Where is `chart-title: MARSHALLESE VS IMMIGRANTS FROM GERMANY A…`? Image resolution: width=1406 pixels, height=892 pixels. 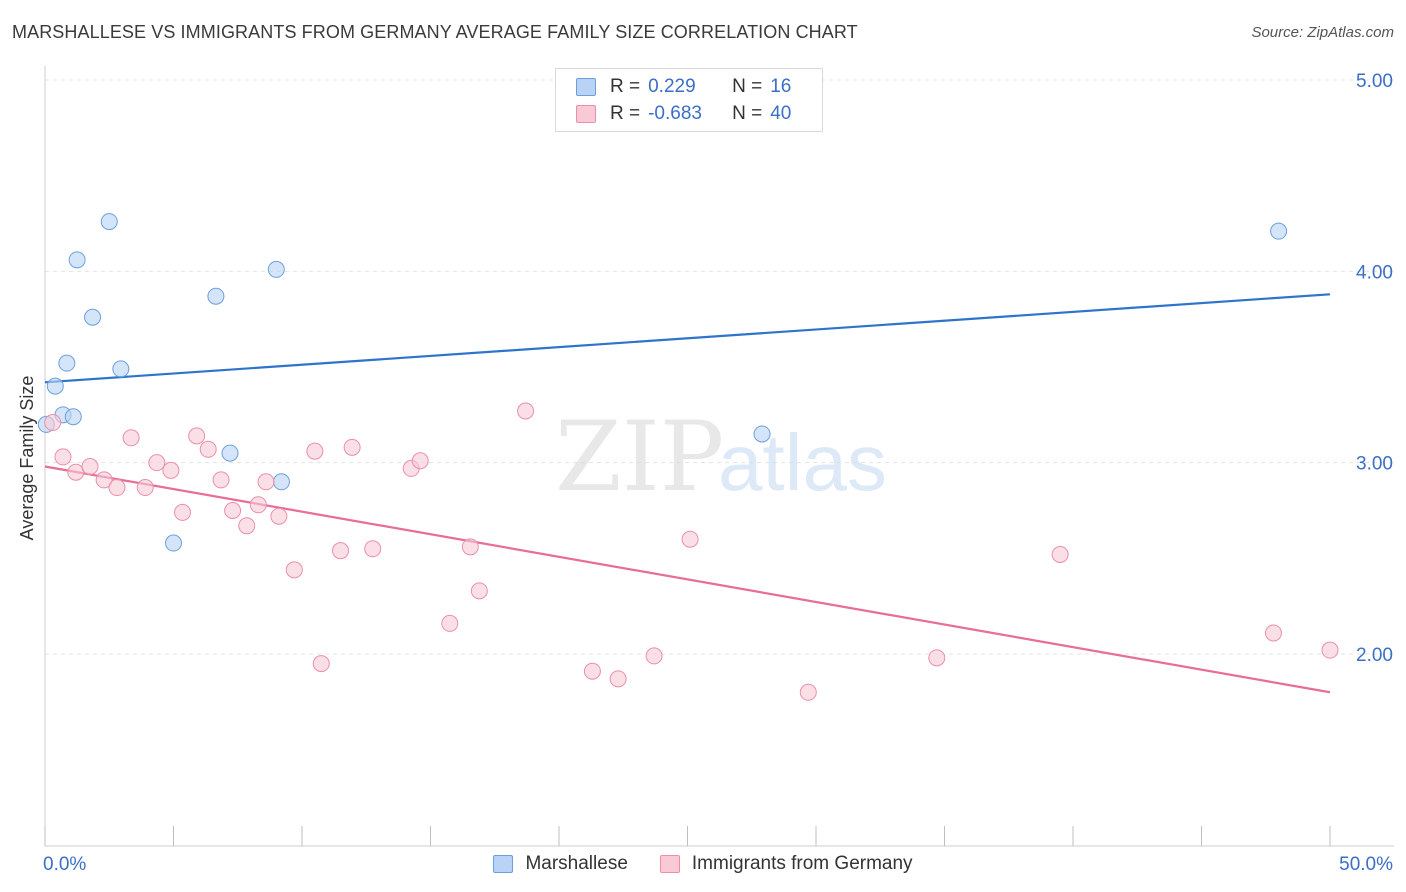 chart-title: MARSHALLESE VS IMMIGRANTS FROM GERMANY A… is located at coordinates (435, 32).